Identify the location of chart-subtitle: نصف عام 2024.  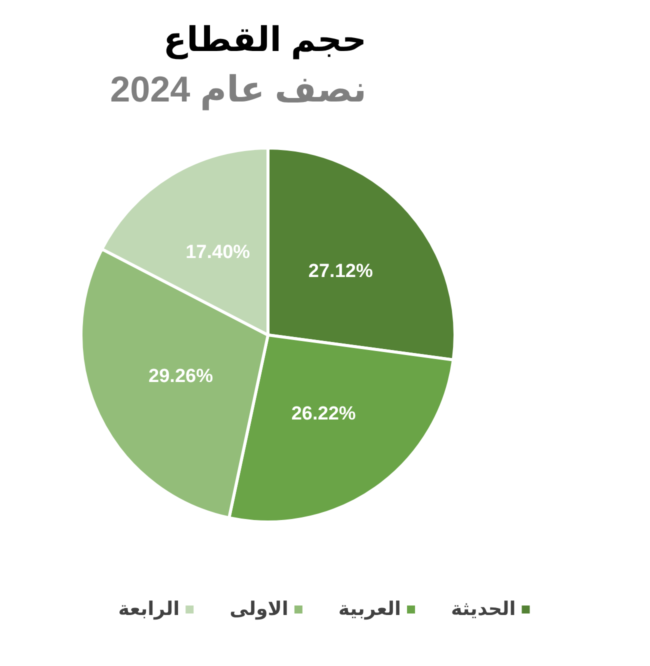
(238, 89).